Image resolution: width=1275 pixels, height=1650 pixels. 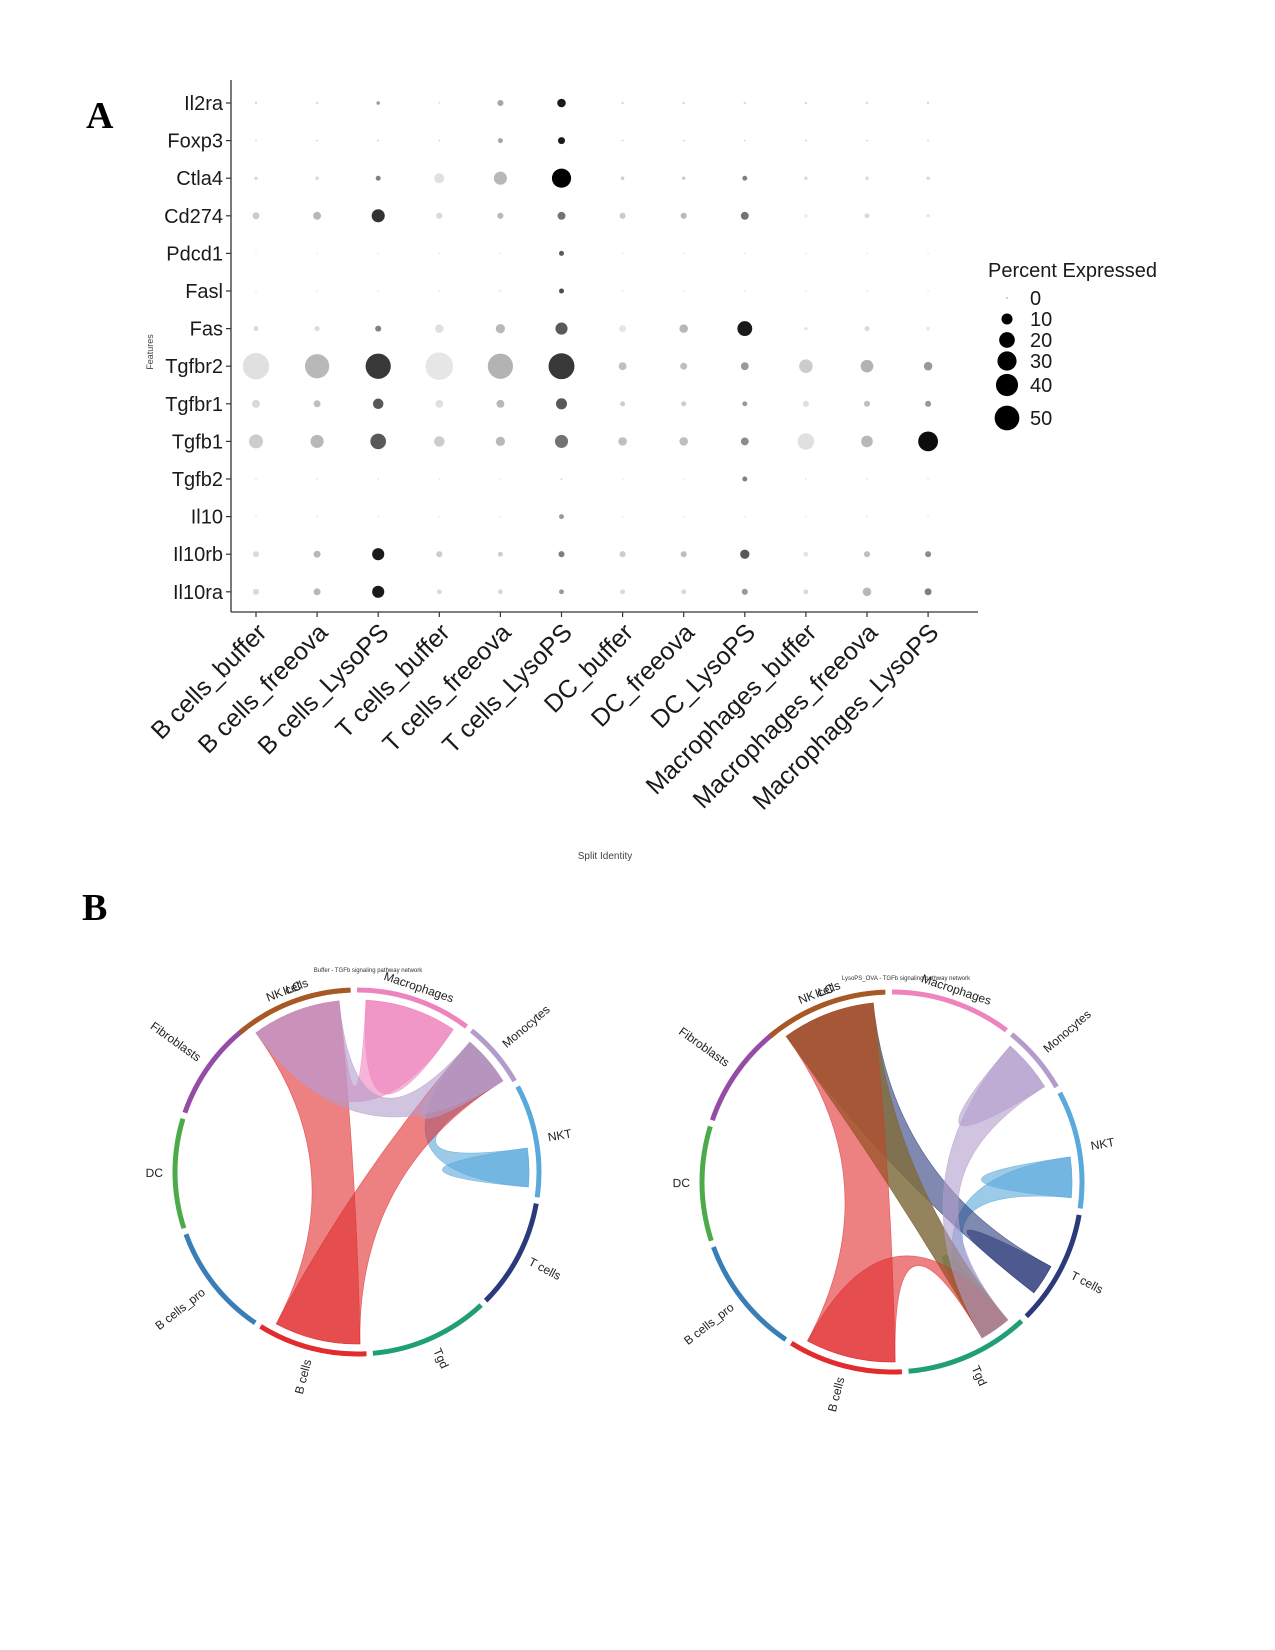 What do you see at coordinates (1067, 1031) in the screenshot?
I see `chord-sector-label: Monocytes` at bounding box center [1067, 1031].